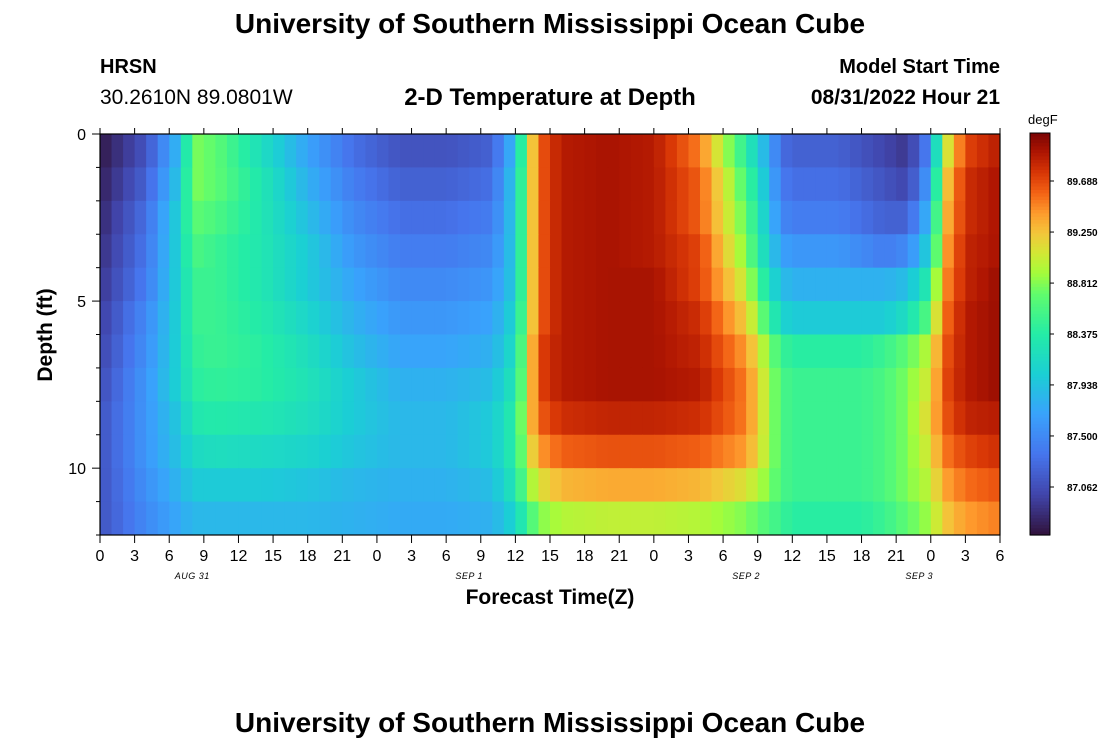 Image resolution: width=1100 pixels, height=750 pixels. Describe the element at coordinates (1082, 488) in the screenshot. I see `colorbar-tick-label: 87.062` at that location.